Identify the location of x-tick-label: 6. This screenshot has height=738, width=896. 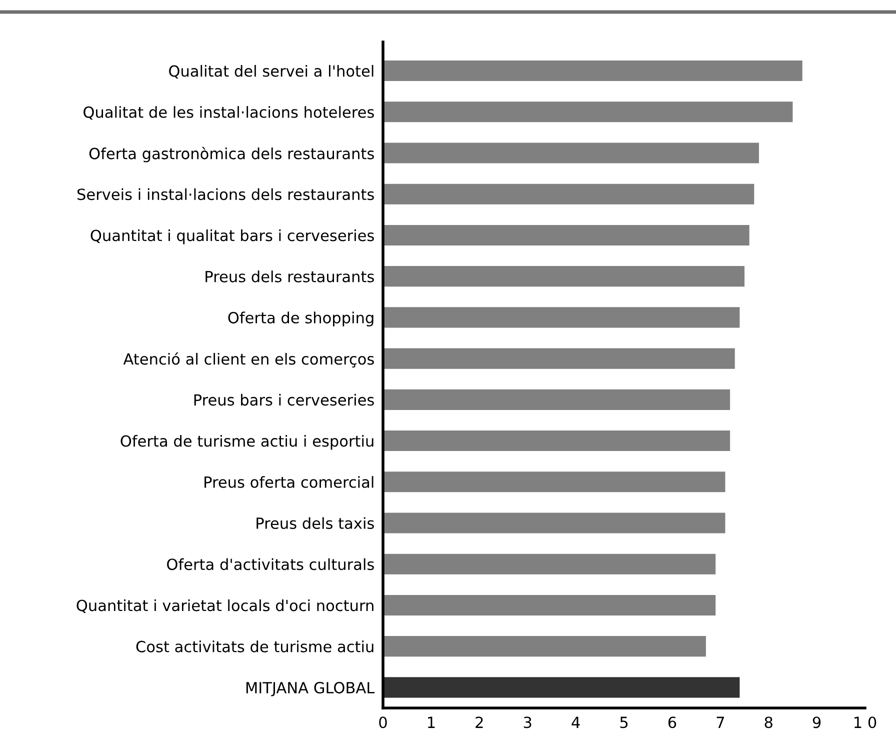
(672, 722).